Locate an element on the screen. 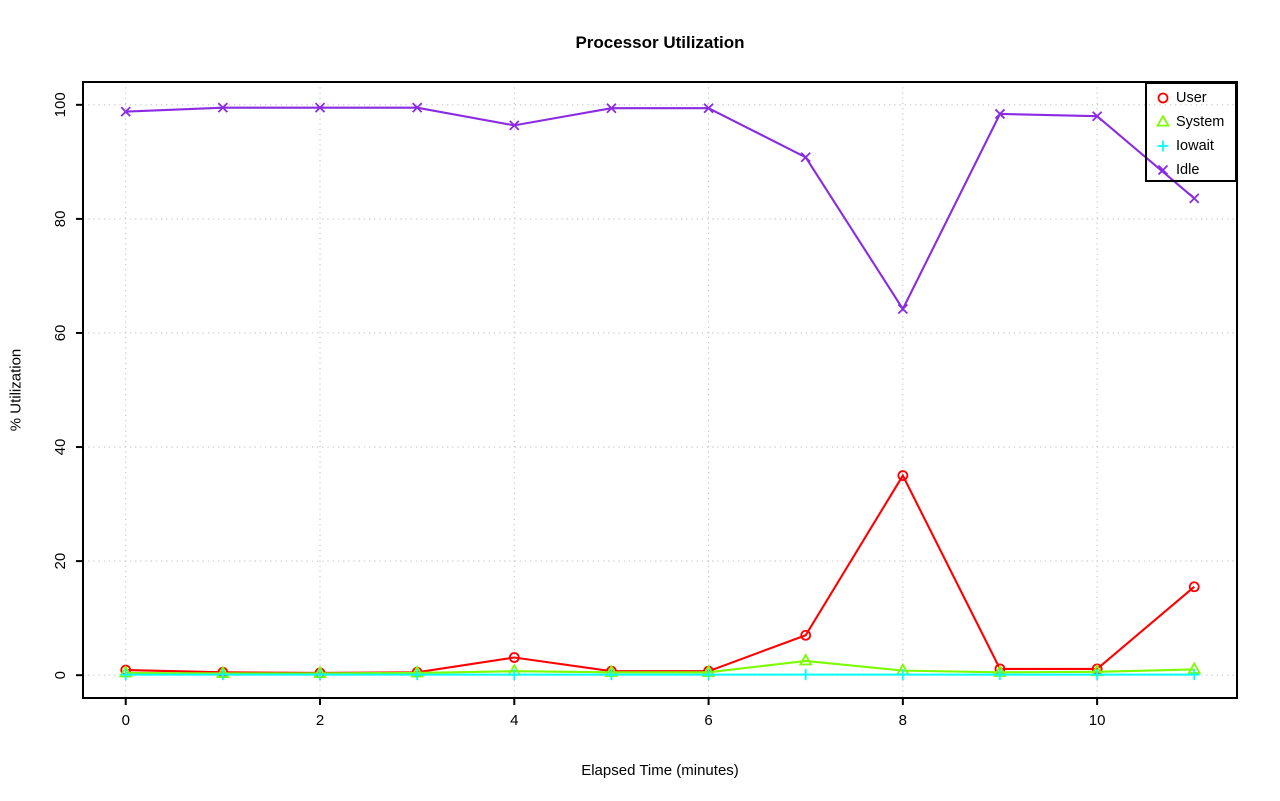 The width and height of the screenshot is (1280, 801). legend: User System Iowait Idle is located at coordinates (1191, 132).